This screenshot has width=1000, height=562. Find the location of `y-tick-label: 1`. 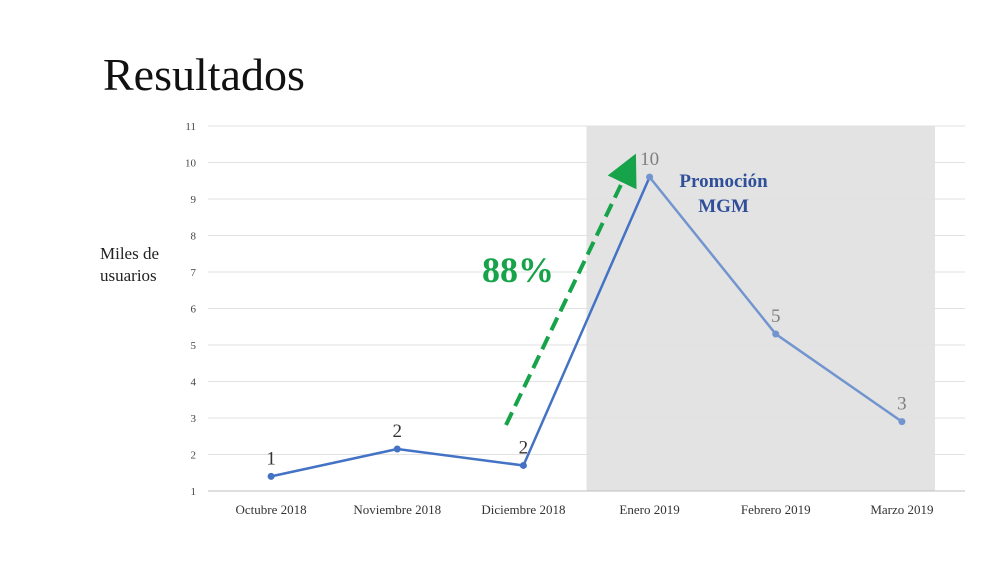

y-tick-label: 1 is located at coordinates (194, 492).